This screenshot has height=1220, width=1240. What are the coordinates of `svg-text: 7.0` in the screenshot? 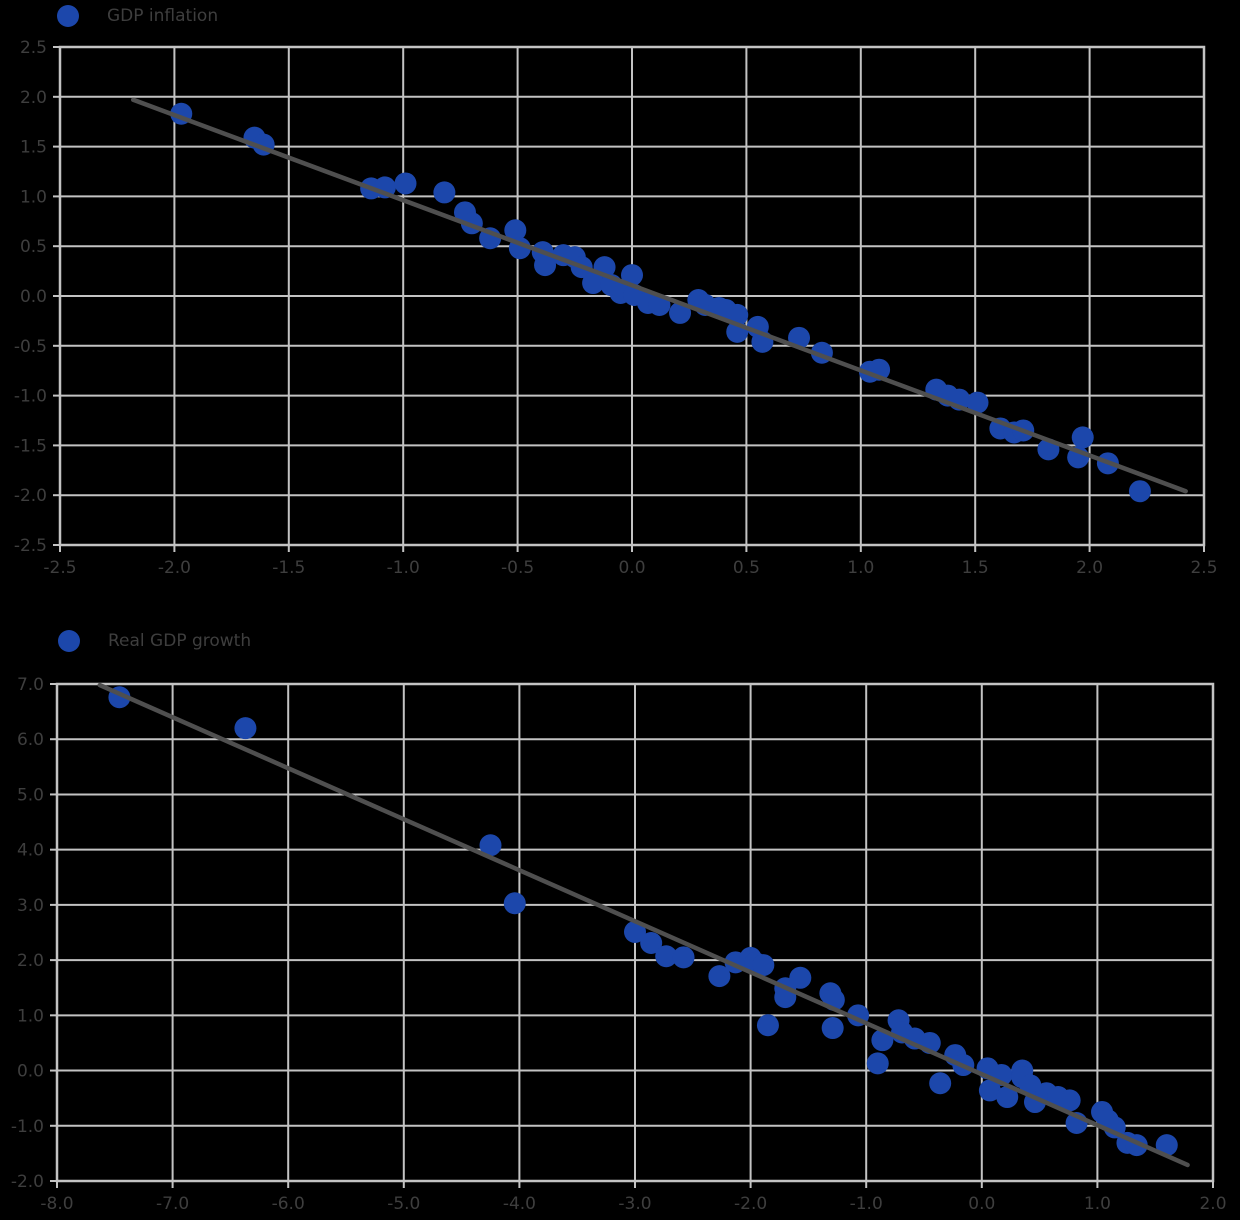 It's located at (30, 685).